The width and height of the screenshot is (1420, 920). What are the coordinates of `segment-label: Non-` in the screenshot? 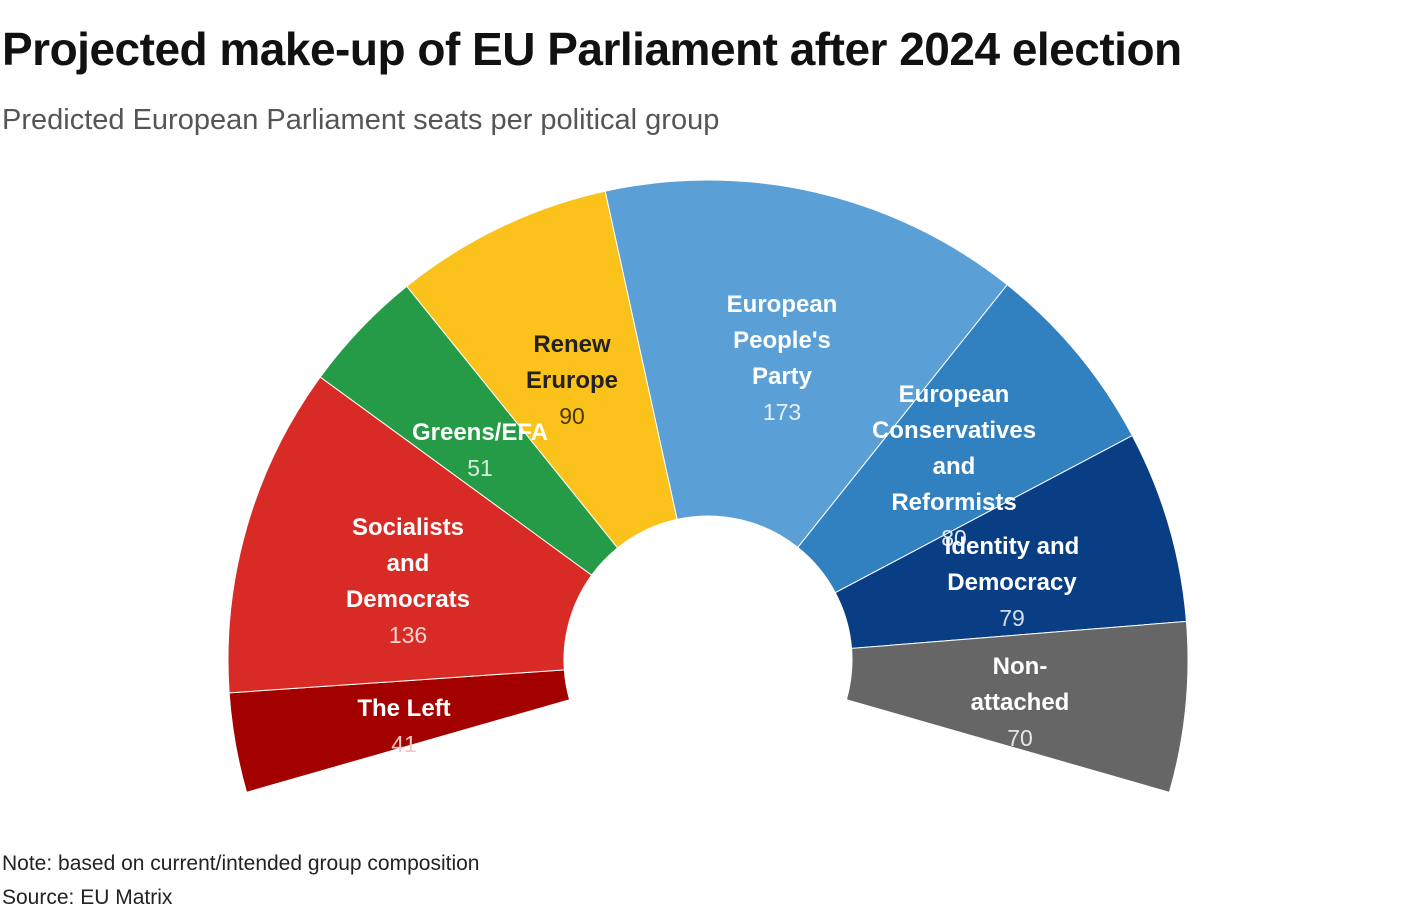 It's located at (1020, 666).